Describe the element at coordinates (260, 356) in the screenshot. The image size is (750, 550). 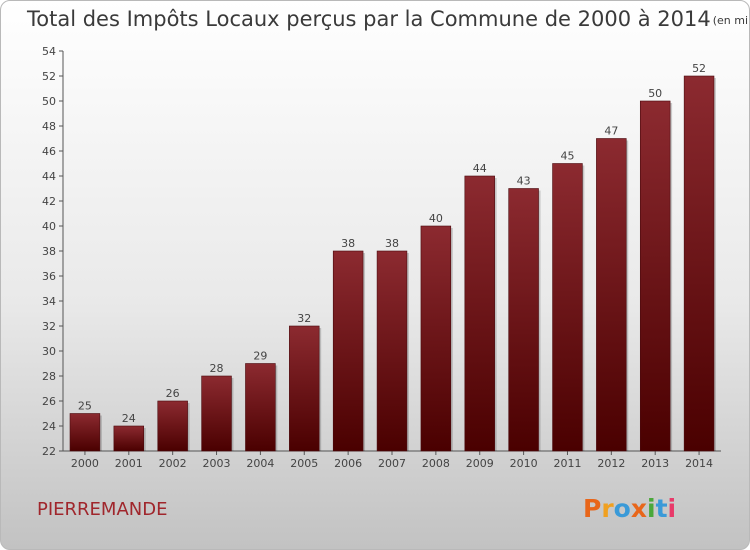
I see `data-label-2004: 29` at that location.